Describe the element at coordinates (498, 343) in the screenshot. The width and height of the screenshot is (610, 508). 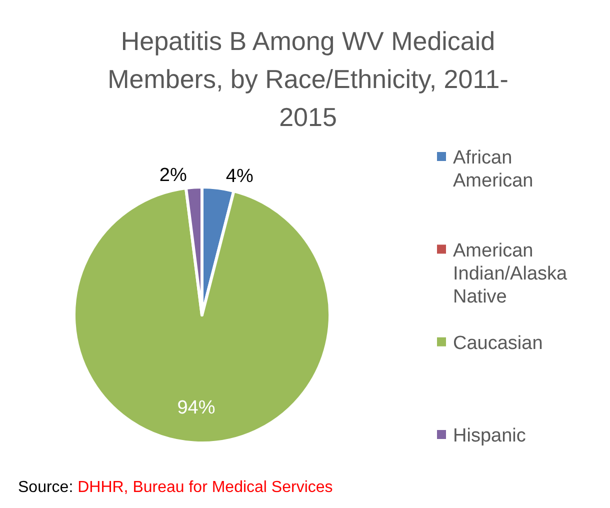
I see `legend-label: Caucasian` at that location.